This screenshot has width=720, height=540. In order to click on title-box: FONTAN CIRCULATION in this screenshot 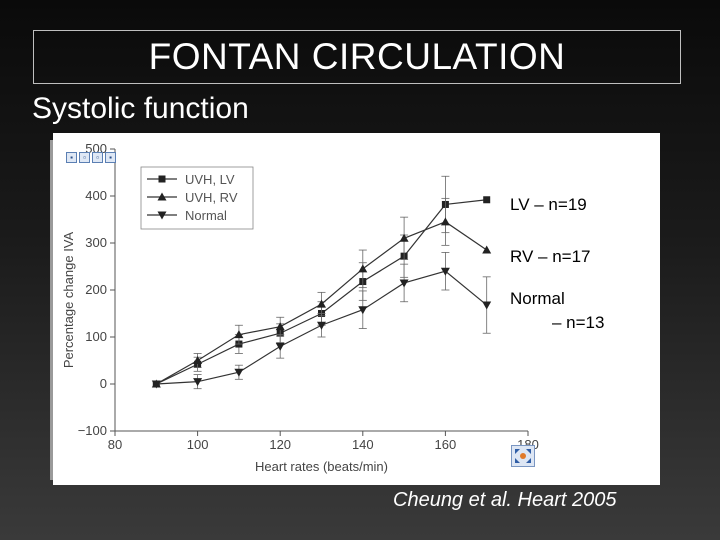, I will do `click(357, 57)`.